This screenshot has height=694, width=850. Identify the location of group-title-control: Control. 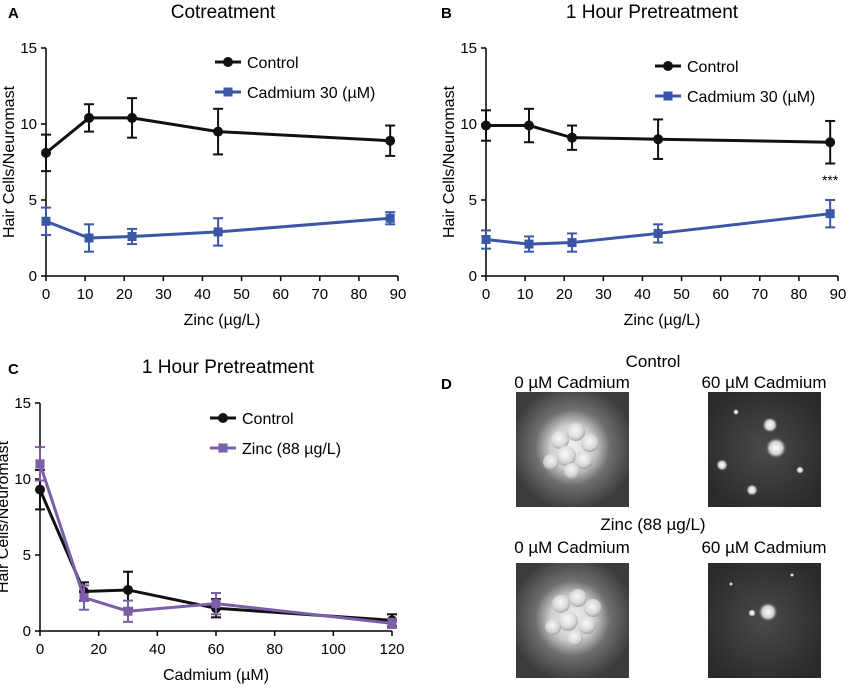
(653, 361).